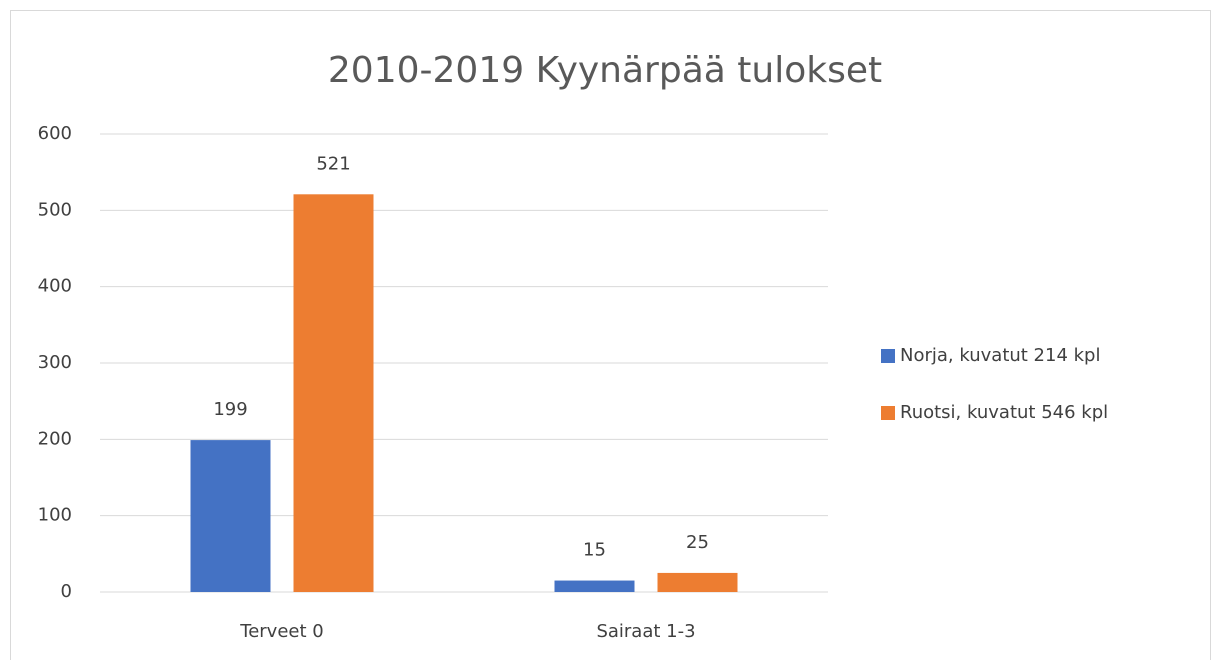 The height and width of the screenshot is (660, 1211). Describe the element at coordinates (66, 591) in the screenshot. I see `y-tick-label: 0` at that location.